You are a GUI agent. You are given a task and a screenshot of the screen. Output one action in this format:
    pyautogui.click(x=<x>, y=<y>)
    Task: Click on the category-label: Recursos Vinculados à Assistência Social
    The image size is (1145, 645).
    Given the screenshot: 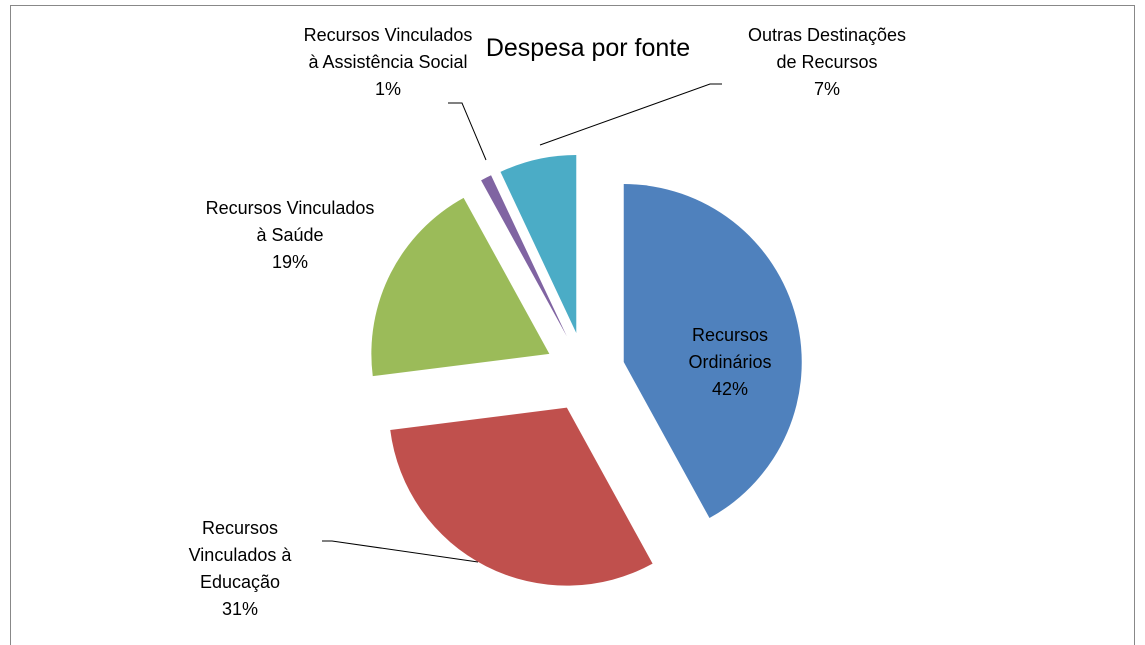 What is the action you would take?
    pyautogui.click(x=388, y=48)
    